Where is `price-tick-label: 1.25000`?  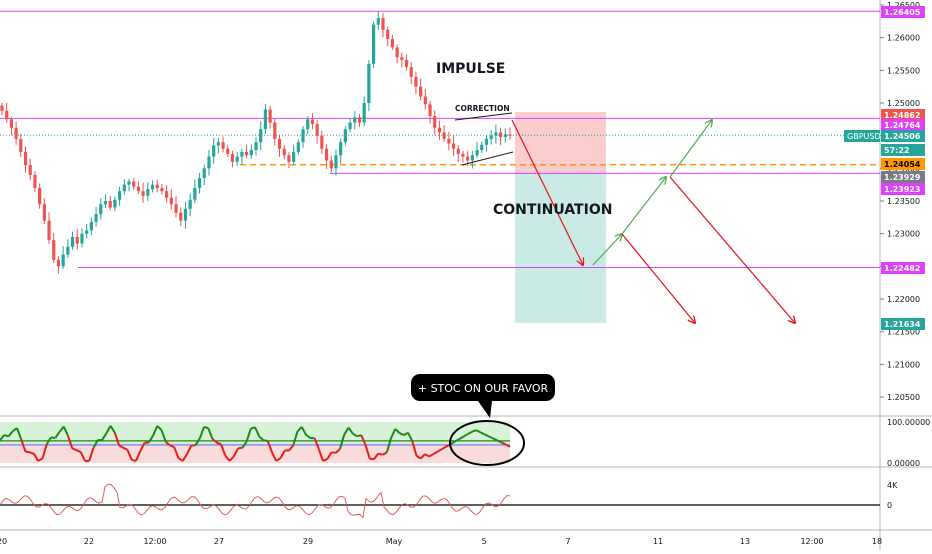
price-tick-label: 1.25000 is located at coordinates (903, 103).